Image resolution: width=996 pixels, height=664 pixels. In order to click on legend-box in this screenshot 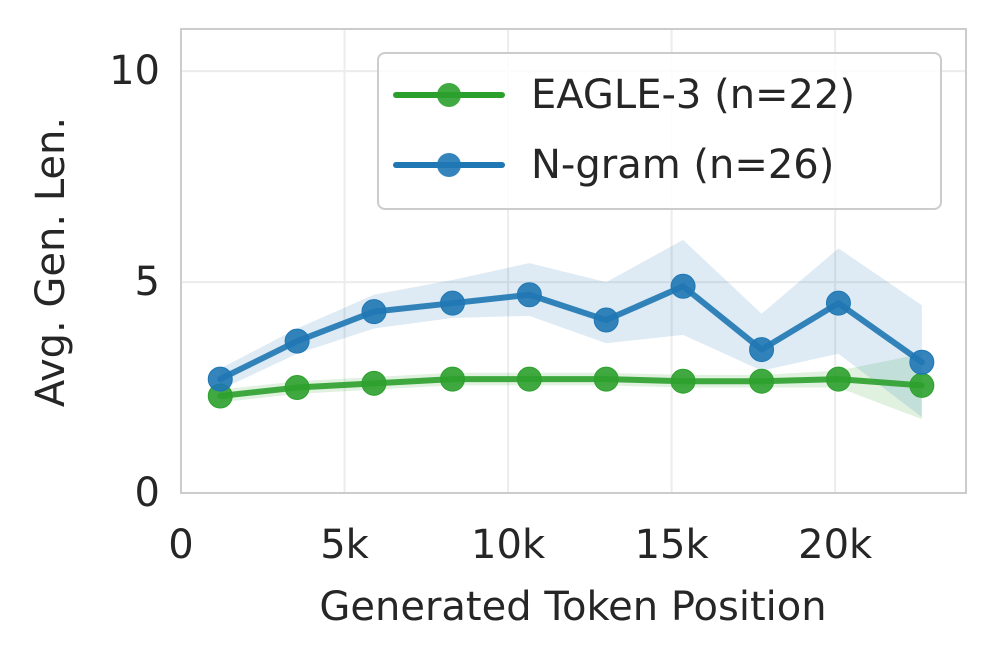, I will do `click(659, 131)`.